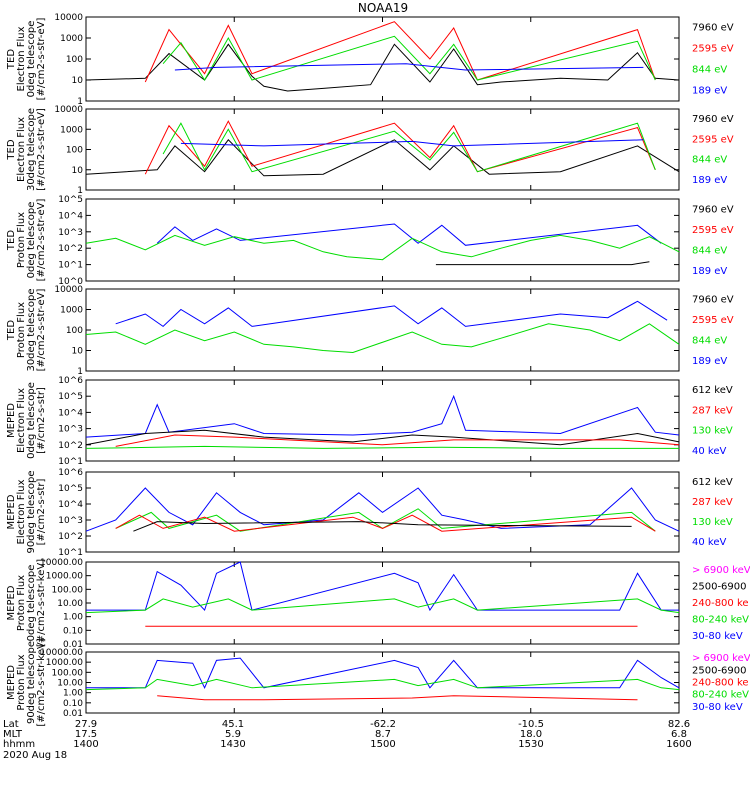  What do you see at coordinates (70, 684) in the screenshot?
I see `y-tick-label: 10.00` at bounding box center [70, 684].